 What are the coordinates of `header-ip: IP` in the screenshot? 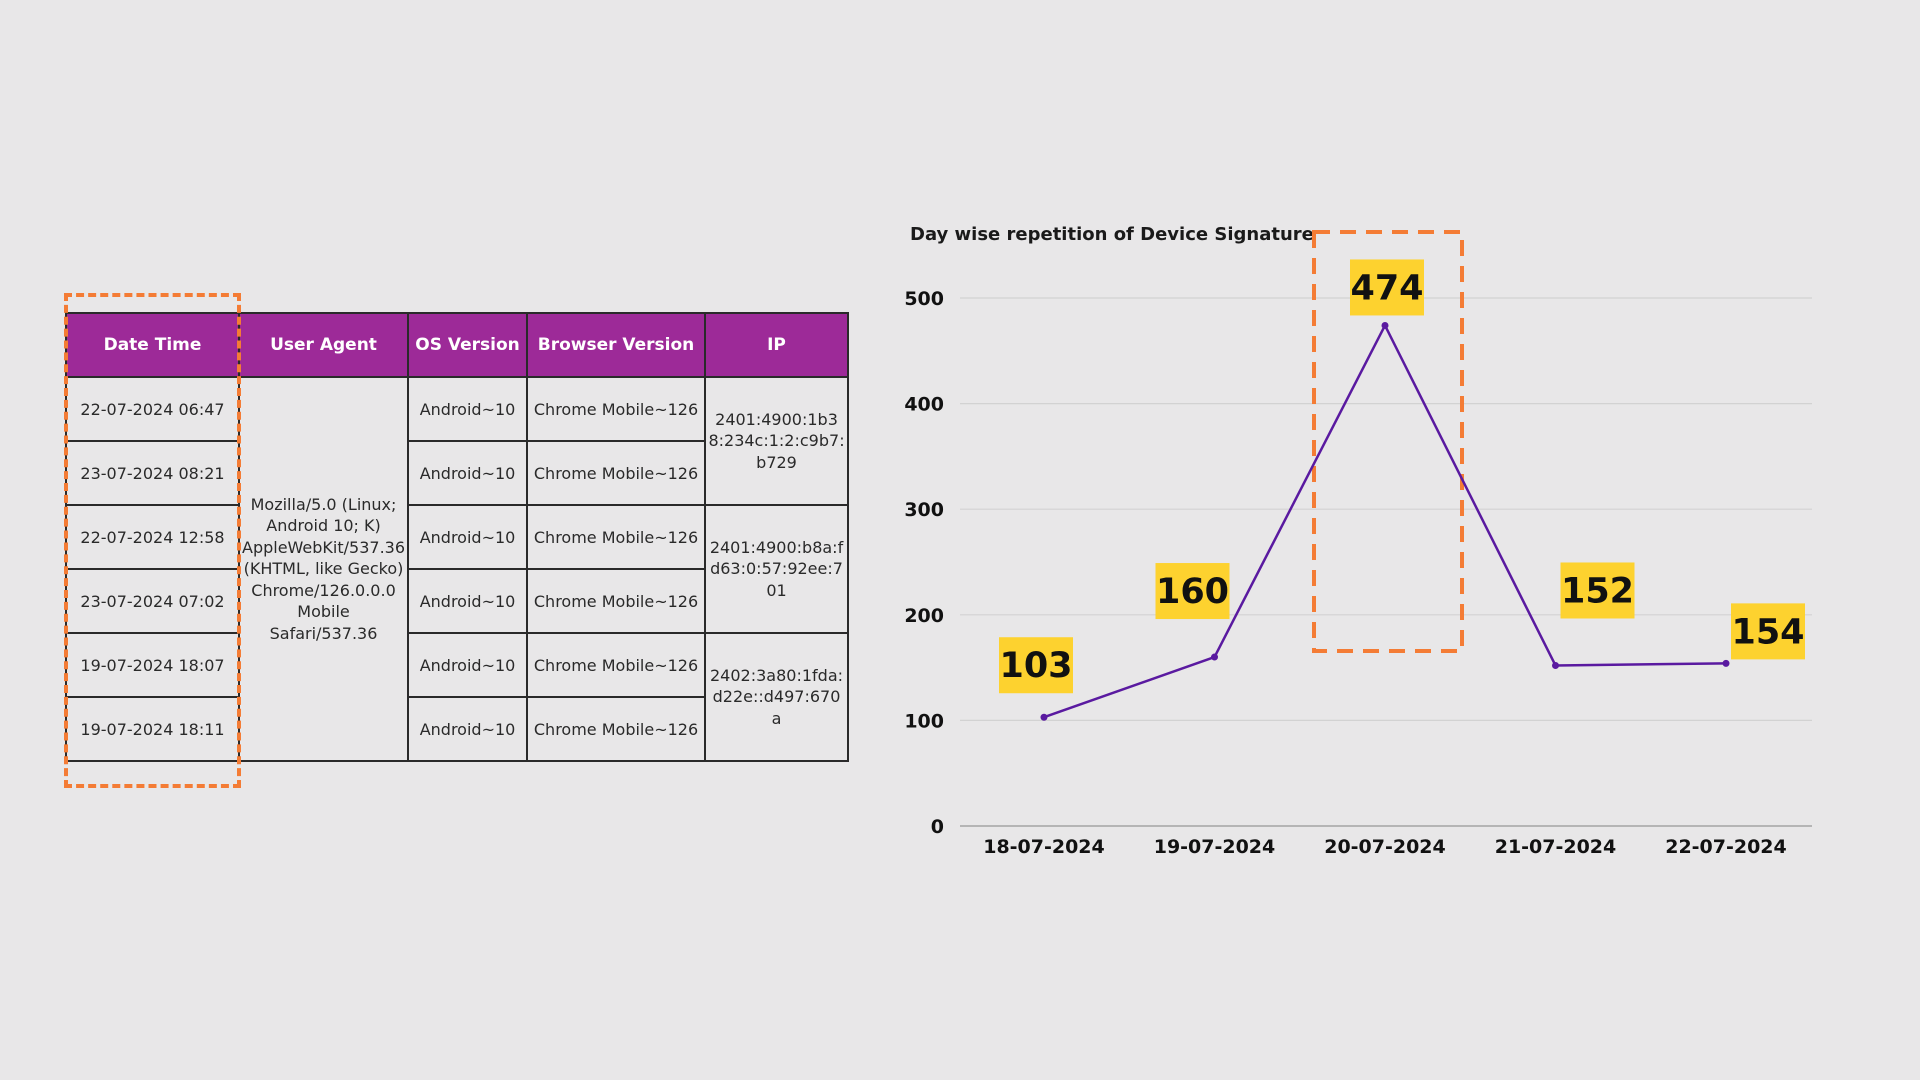 It's located at (777, 345).